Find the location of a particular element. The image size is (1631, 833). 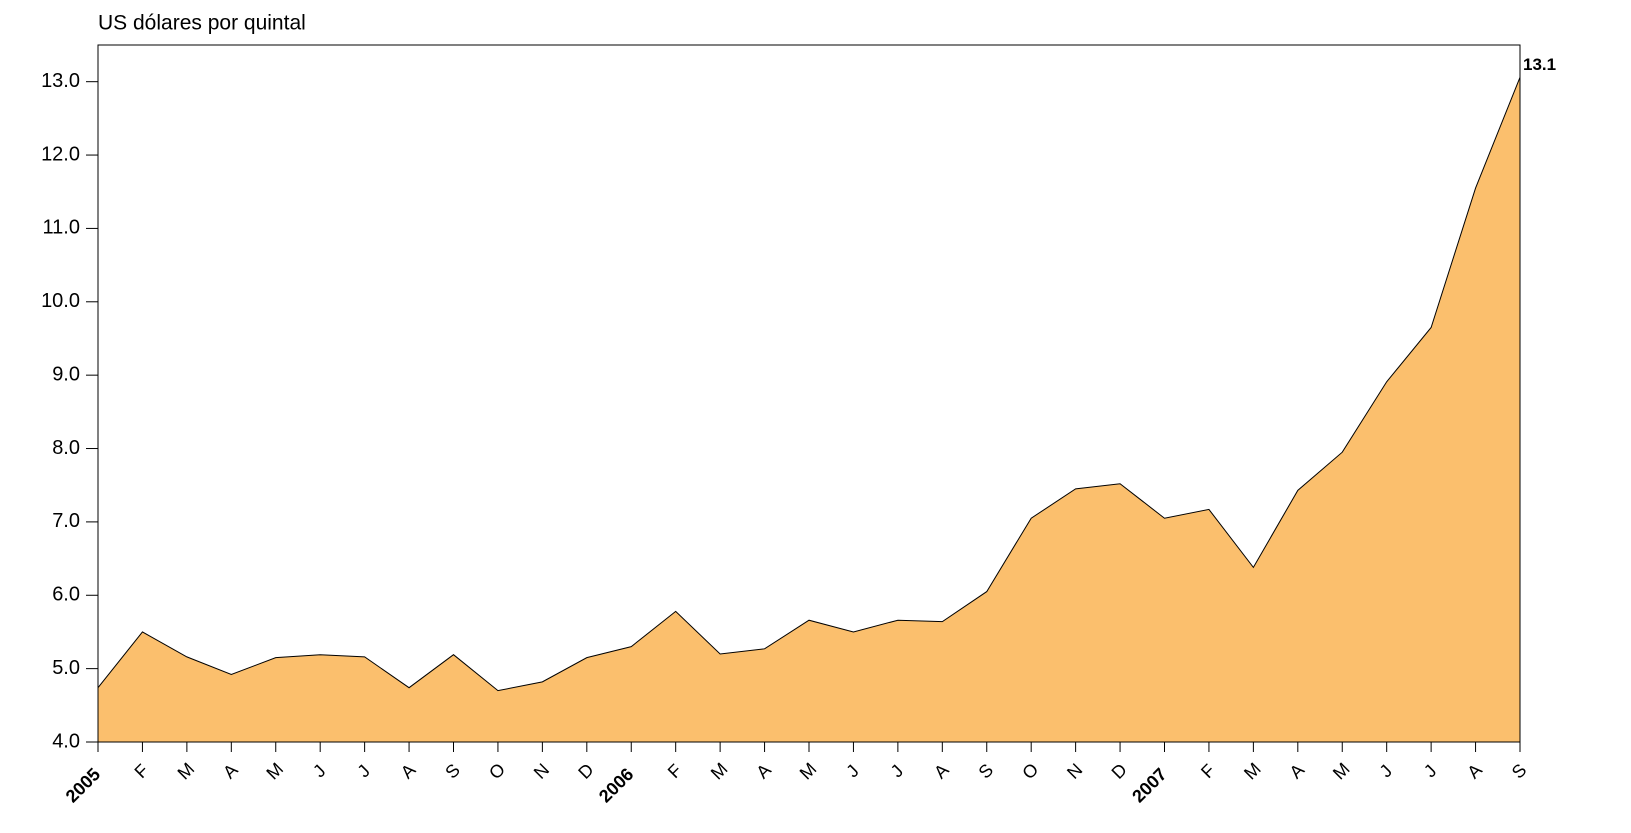

y-tick-label: 11.0 is located at coordinates (61, 228).